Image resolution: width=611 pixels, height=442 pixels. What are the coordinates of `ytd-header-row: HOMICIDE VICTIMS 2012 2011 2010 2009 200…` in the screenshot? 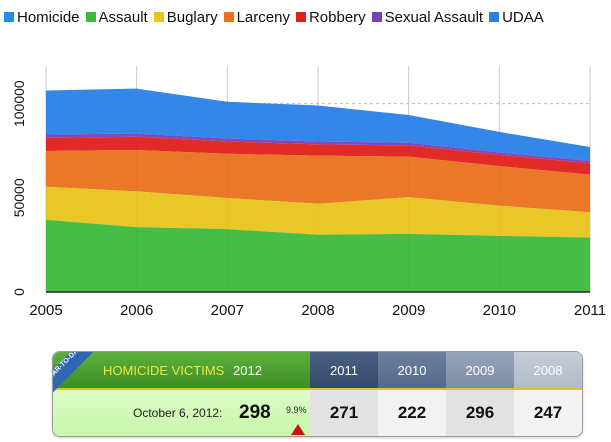 It's located at (317, 370).